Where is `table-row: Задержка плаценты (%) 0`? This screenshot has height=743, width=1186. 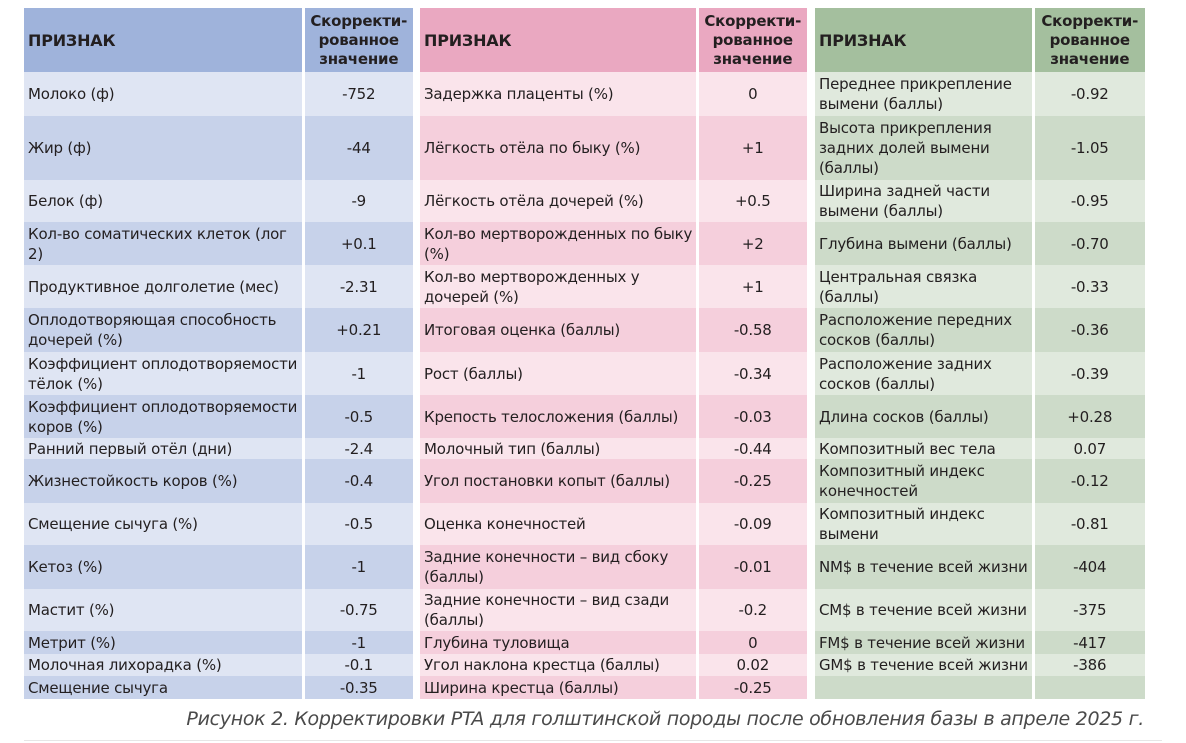
table-row: Задержка плаценты (%) 0 is located at coordinates (613, 94).